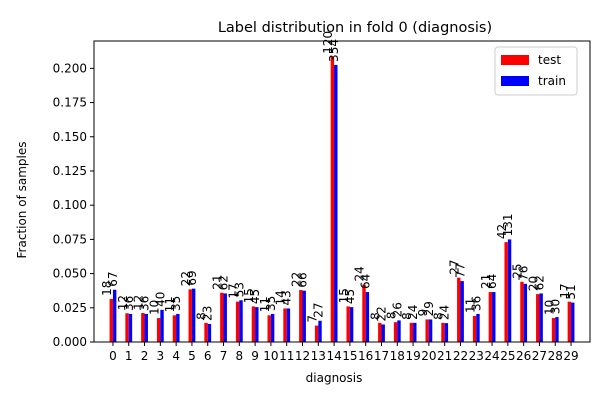  Describe the element at coordinates (350, 296) in the screenshot. I see `count-label-train-15: 45` at that location.